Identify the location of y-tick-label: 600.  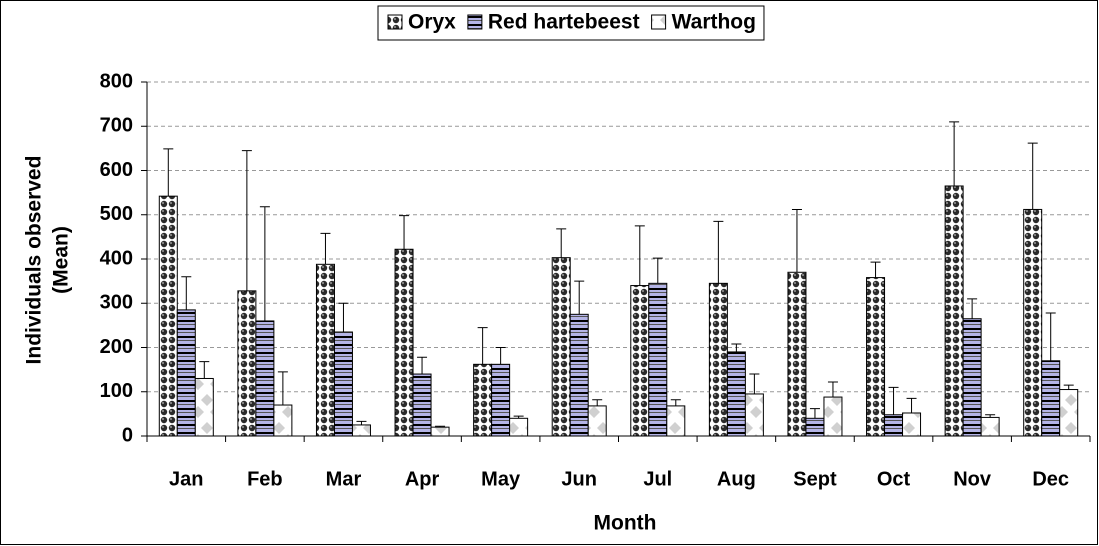
(116, 170).